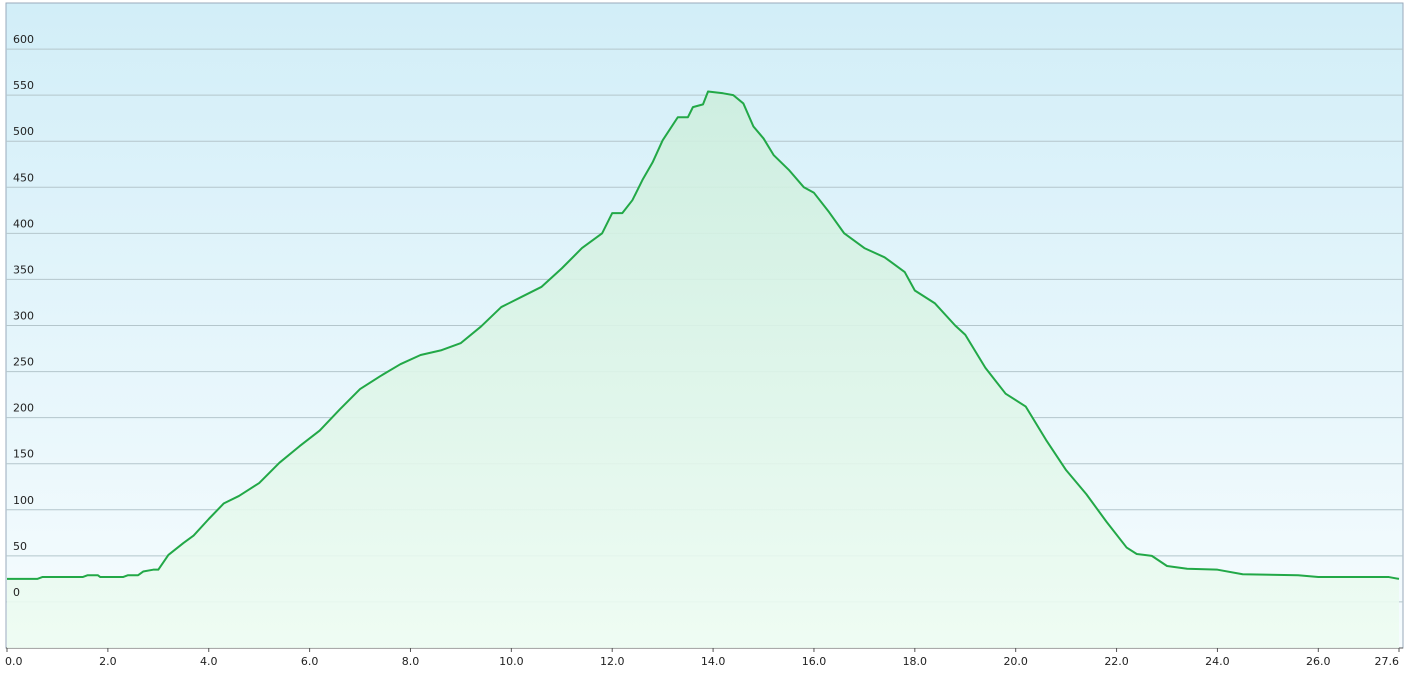 The height and width of the screenshot is (673, 1406). What do you see at coordinates (23, 408) in the screenshot?
I see `y-tick-label: 200` at bounding box center [23, 408].